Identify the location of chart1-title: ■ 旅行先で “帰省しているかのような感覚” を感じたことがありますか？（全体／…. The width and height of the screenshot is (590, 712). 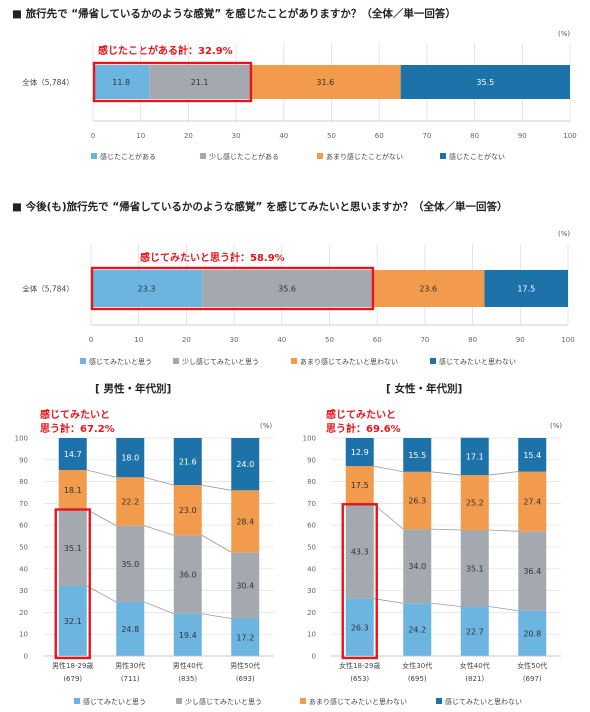
(234, 13).